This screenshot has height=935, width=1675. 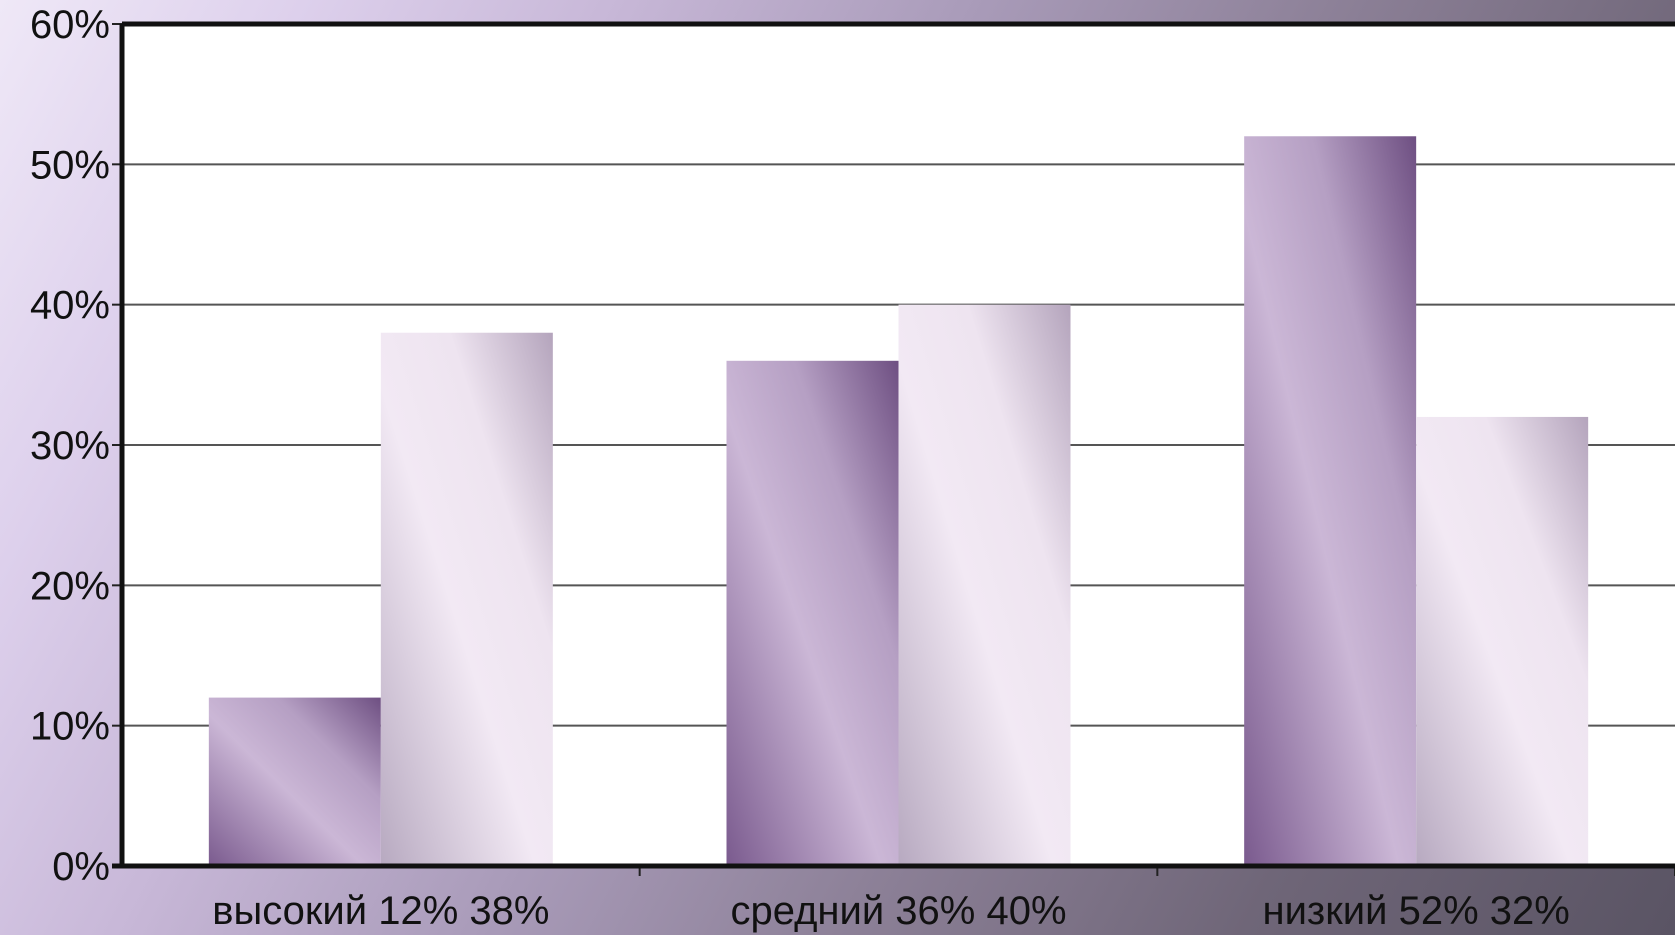 I want to click on y-tick-label: 50%, so click(x=70, y=165).